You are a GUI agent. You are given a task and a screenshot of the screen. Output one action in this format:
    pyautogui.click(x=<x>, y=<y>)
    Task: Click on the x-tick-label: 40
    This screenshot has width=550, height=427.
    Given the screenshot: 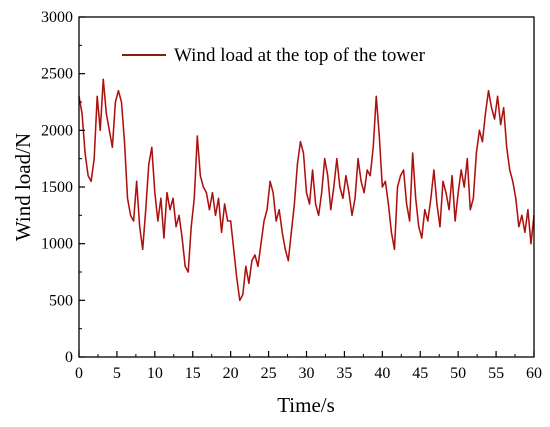 What is the action you would take?
    pyautogui.click(x=382, y=373)
    